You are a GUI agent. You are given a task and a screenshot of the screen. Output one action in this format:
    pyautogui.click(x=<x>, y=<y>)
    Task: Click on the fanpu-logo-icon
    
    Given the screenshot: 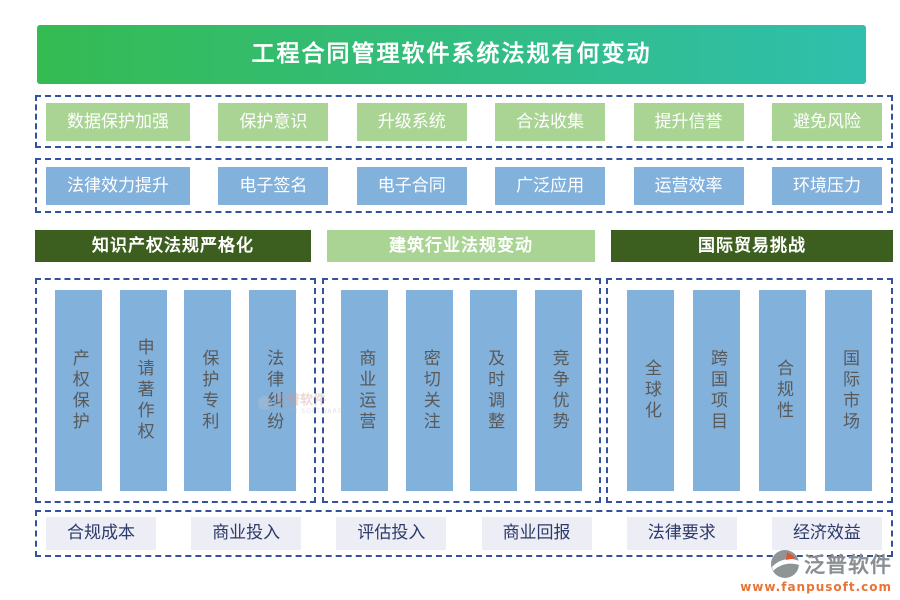 What is the action you would take?
    pyautogui.click(x=785, y=564)
    